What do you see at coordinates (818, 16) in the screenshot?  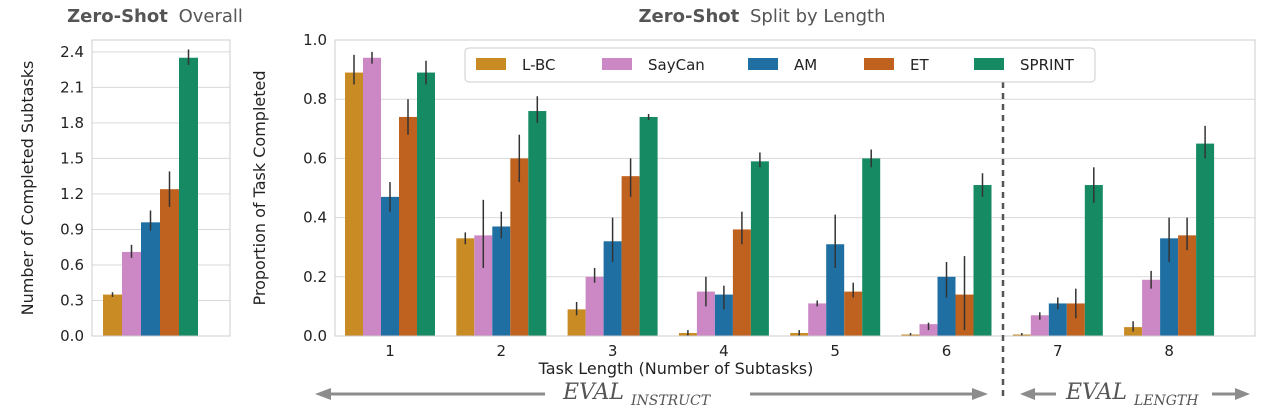 I see `right-title-rest: Split by Length` at bounding box center [818, 16].